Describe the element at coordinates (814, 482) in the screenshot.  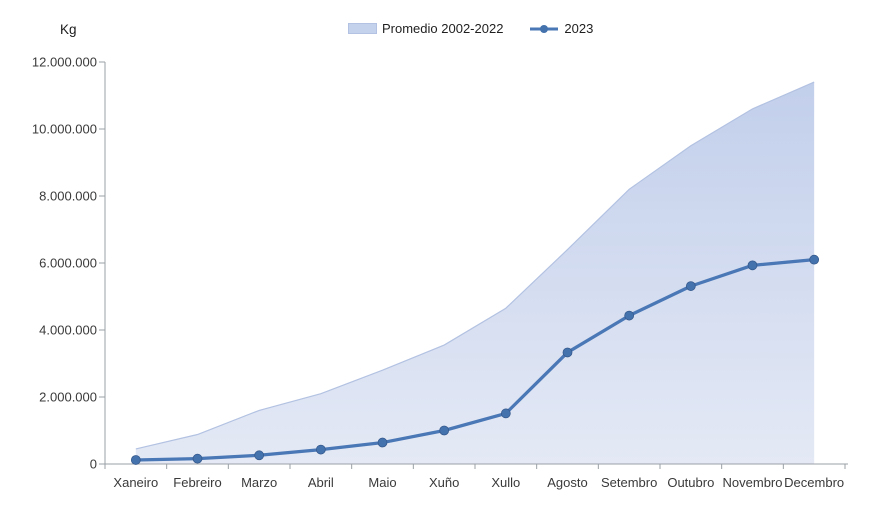
I see `x-tick-label: Decembro` at that location.